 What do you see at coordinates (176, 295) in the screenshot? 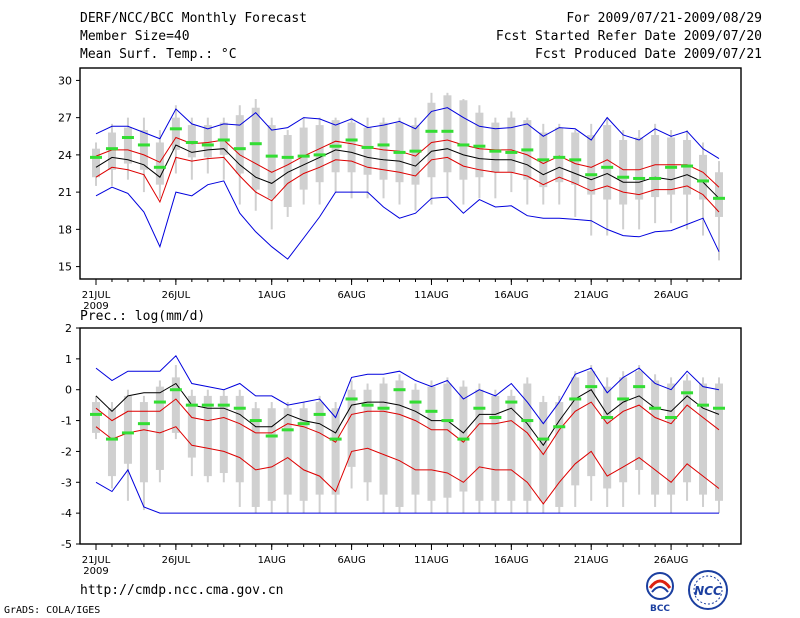
I see `temp-xtick-label: 26JUL` at bounding box center [176, 295].